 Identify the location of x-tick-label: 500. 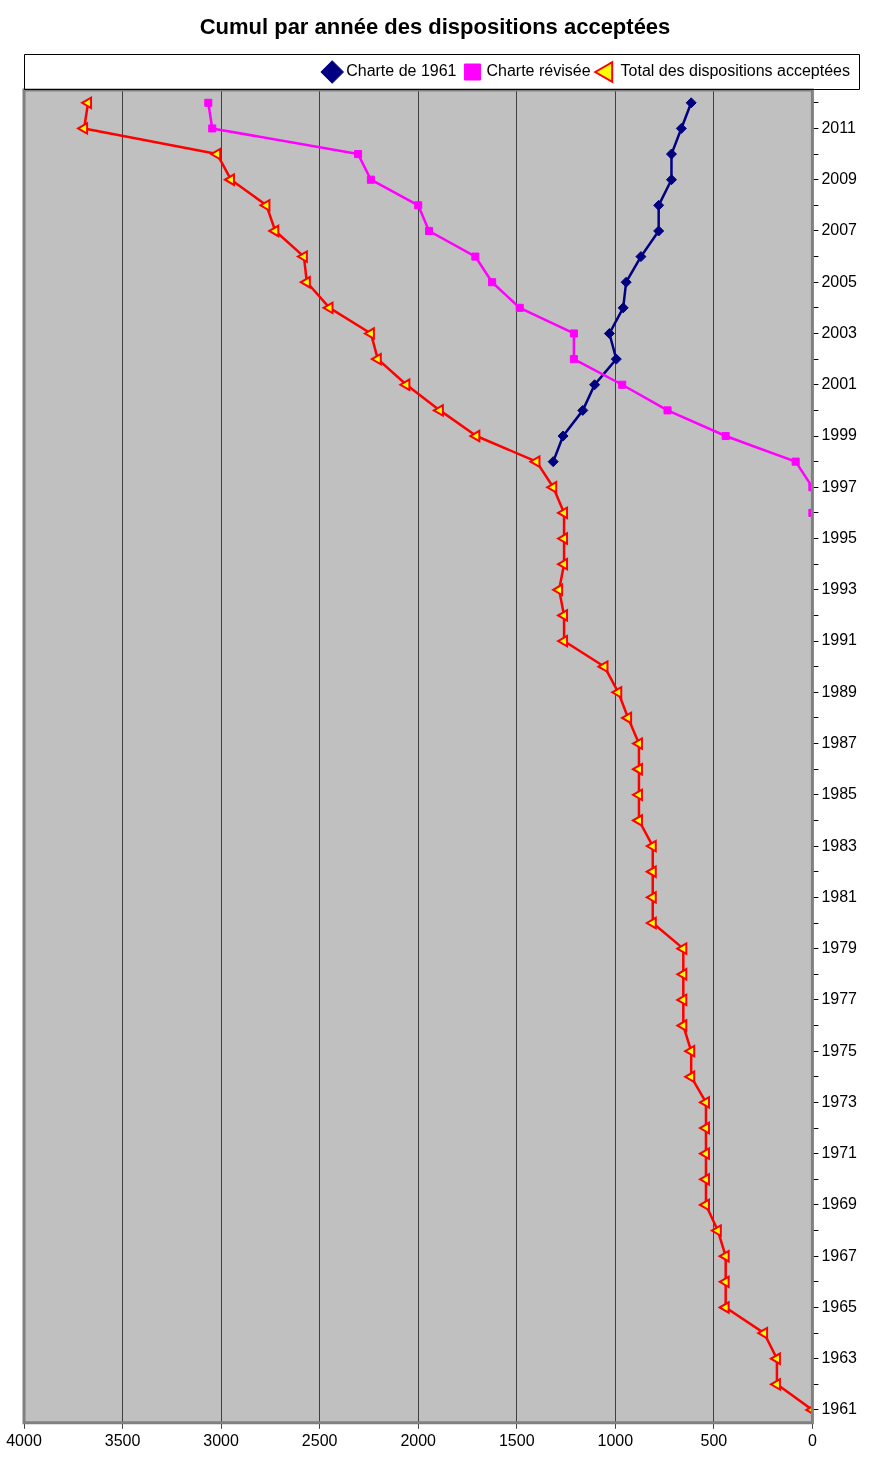
(714, 1440).